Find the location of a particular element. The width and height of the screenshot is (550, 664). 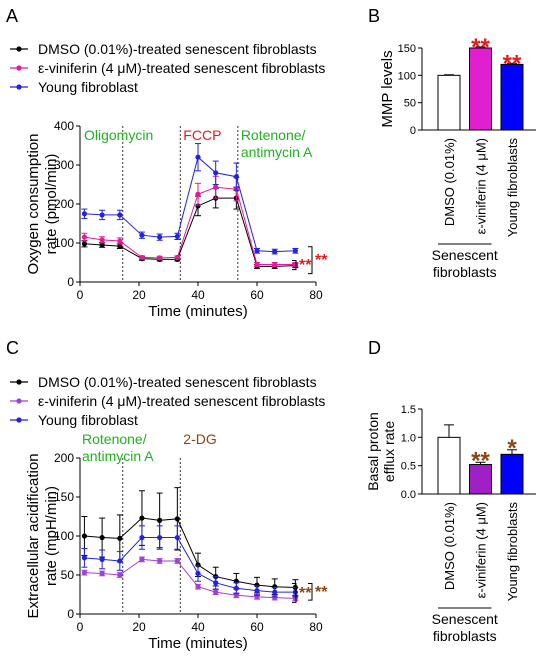

category-label: Young fibroblasts is located at coordinates (512, 552).